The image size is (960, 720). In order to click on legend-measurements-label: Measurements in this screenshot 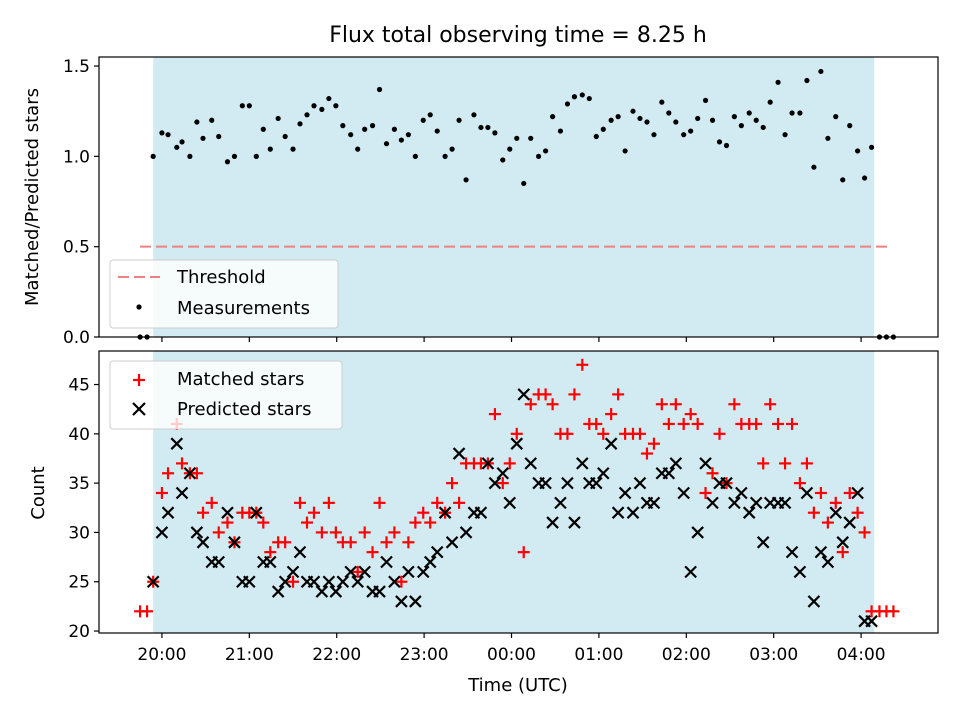, I will do `click(243, 308)`.